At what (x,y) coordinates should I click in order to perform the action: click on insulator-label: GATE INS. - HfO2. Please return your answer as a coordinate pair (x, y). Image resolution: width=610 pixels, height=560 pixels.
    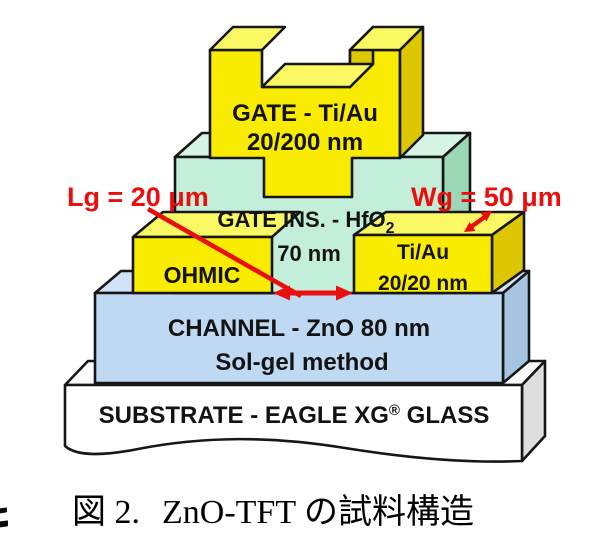
    Looking at the image, I should click on (305, 222).